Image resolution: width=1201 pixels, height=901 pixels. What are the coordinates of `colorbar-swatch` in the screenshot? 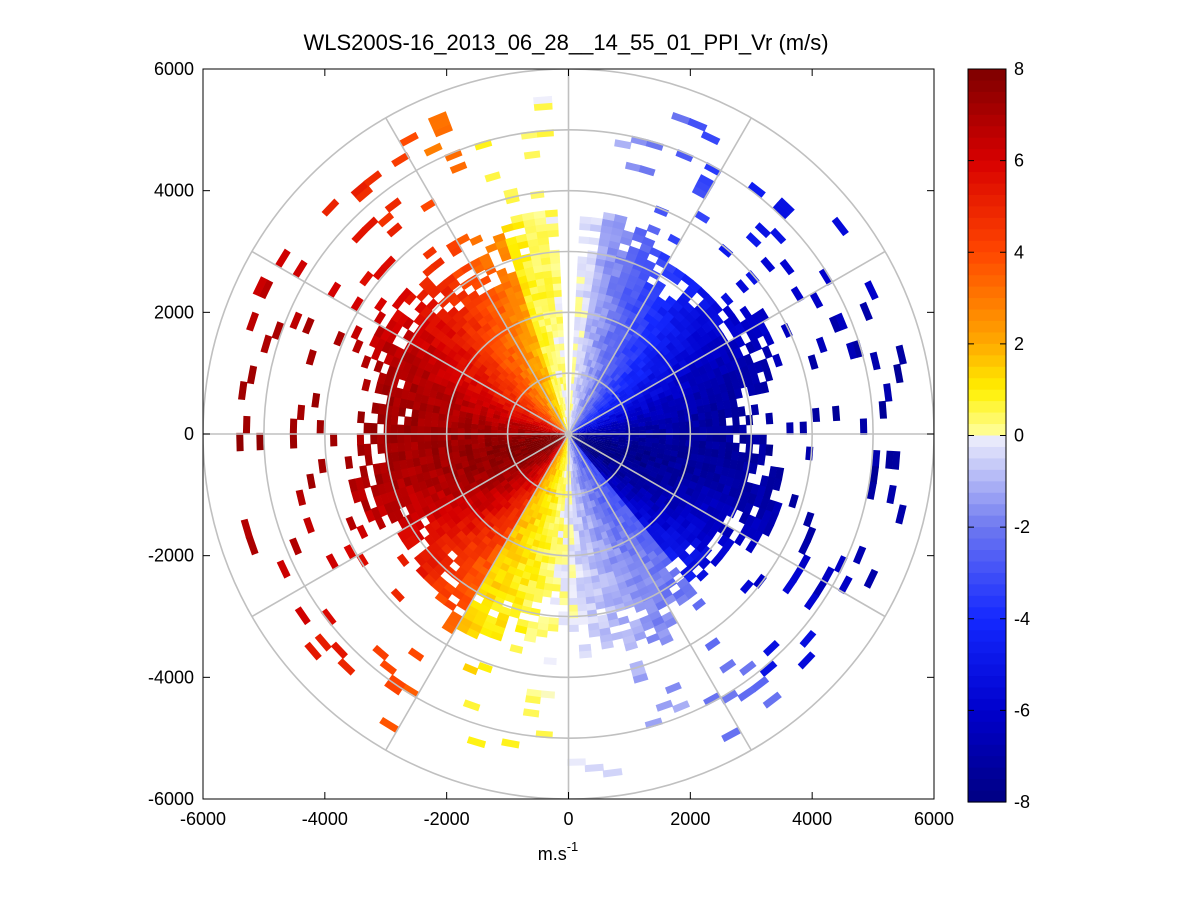 It's located at (987, 521).